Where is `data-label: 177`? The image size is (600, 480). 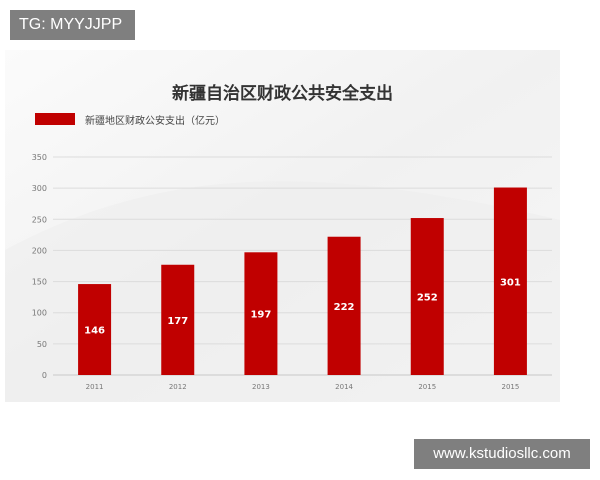 data-label: 177 is located at coordinates (177, 321).